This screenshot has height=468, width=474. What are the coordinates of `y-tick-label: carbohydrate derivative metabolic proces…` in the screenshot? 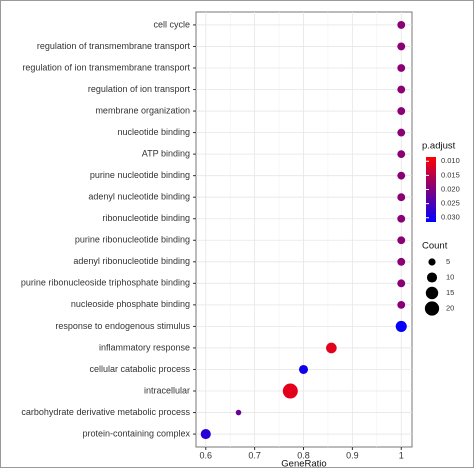 It's located at (105, 412).